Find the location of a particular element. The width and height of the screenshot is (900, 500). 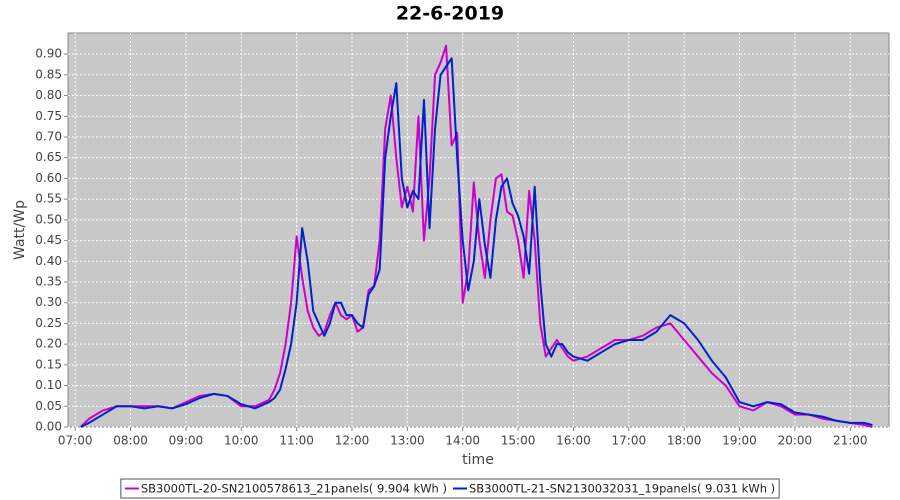

y-tick-label: 0.10 is located at coordinates (48, 385).